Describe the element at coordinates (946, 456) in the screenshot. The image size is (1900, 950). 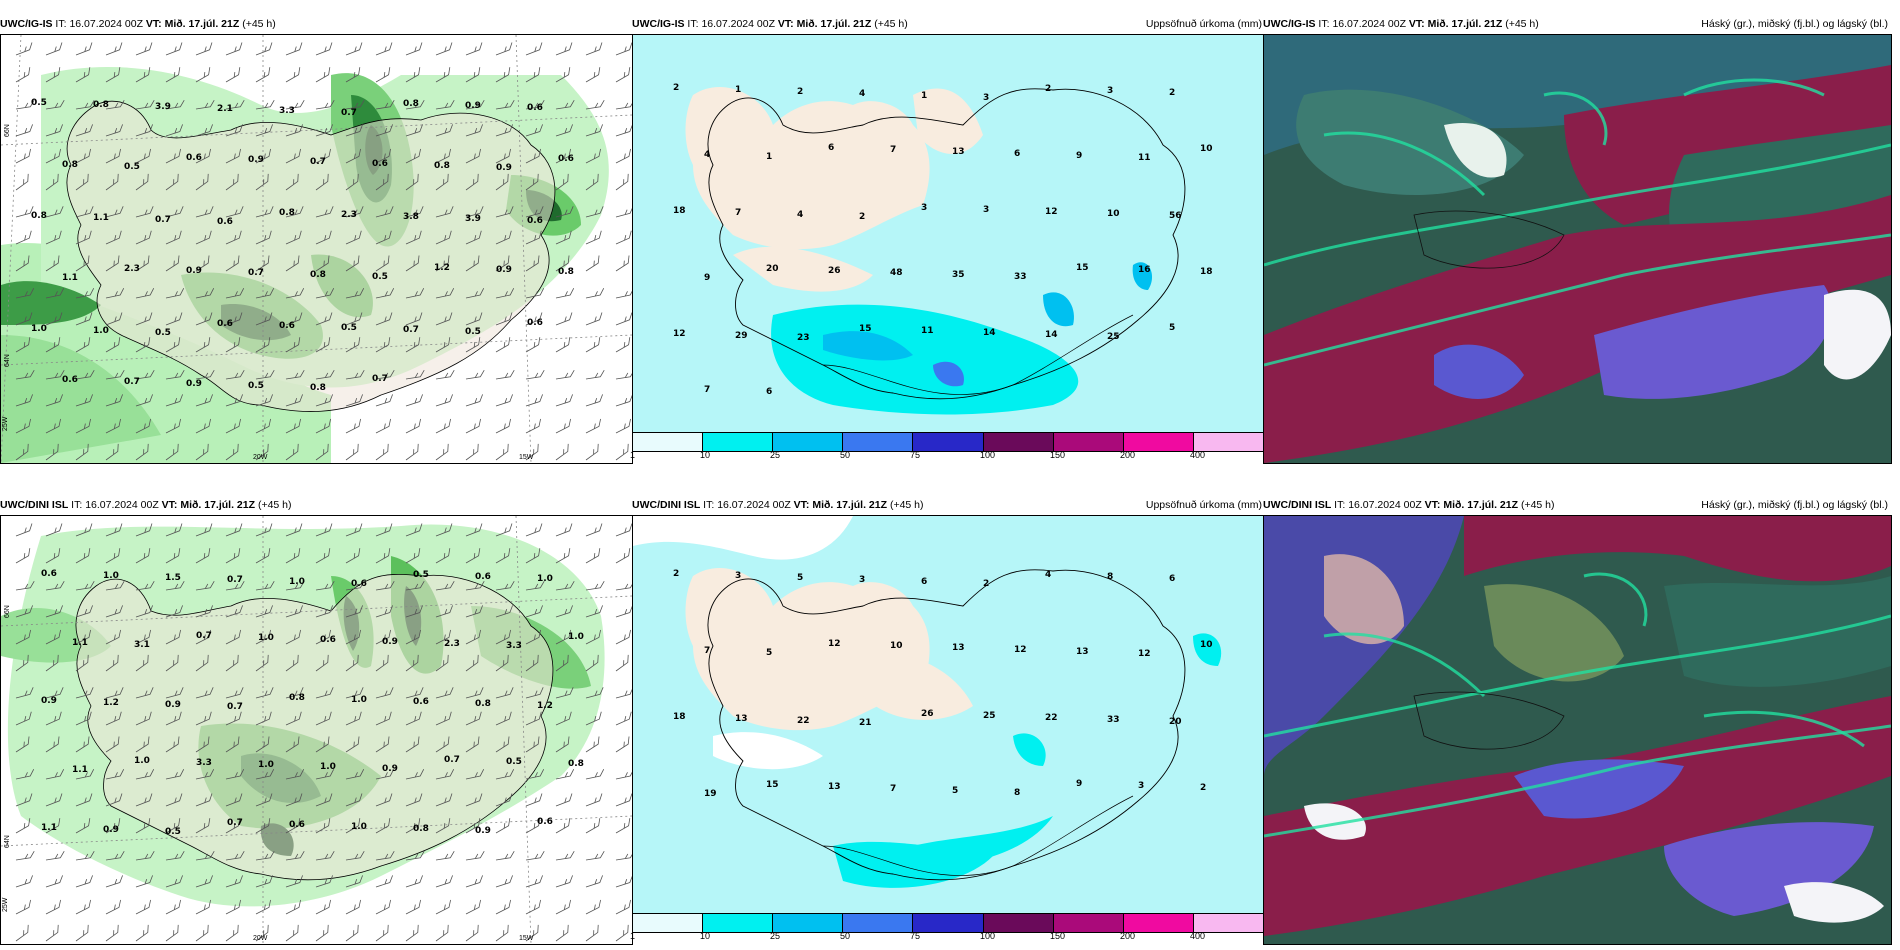
I see `precip-legend-ticks-top: 1 10 25 50 75 100 150 200 400` at that location.